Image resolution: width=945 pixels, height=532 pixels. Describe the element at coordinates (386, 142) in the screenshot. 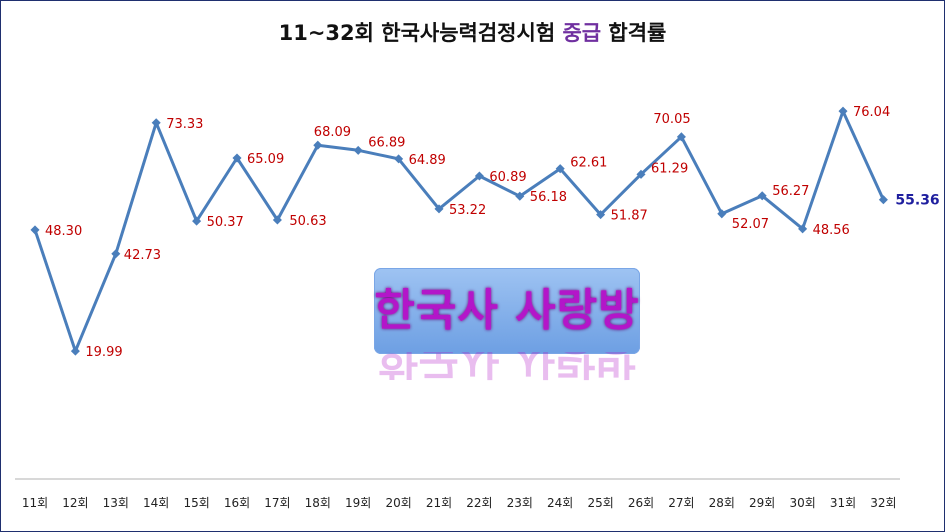

I see `data-label: 66.89` at that location.